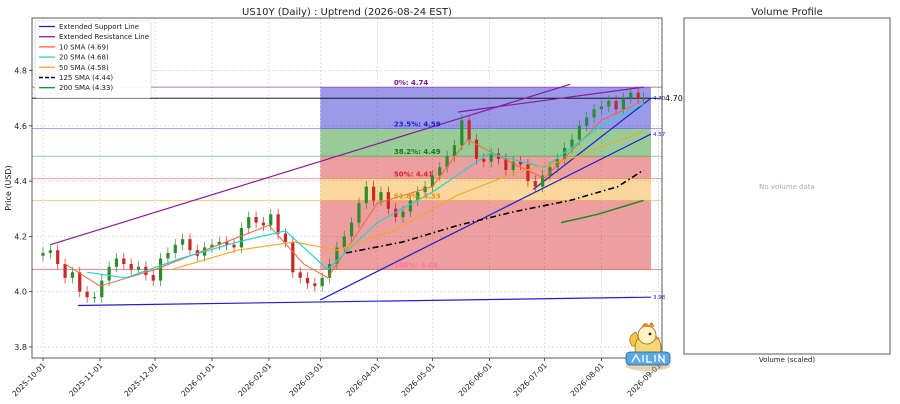 The width and height of the screenshot is (900, 404). I want to click on fib-level-label: 100%: 4.08, so click(416, 266).